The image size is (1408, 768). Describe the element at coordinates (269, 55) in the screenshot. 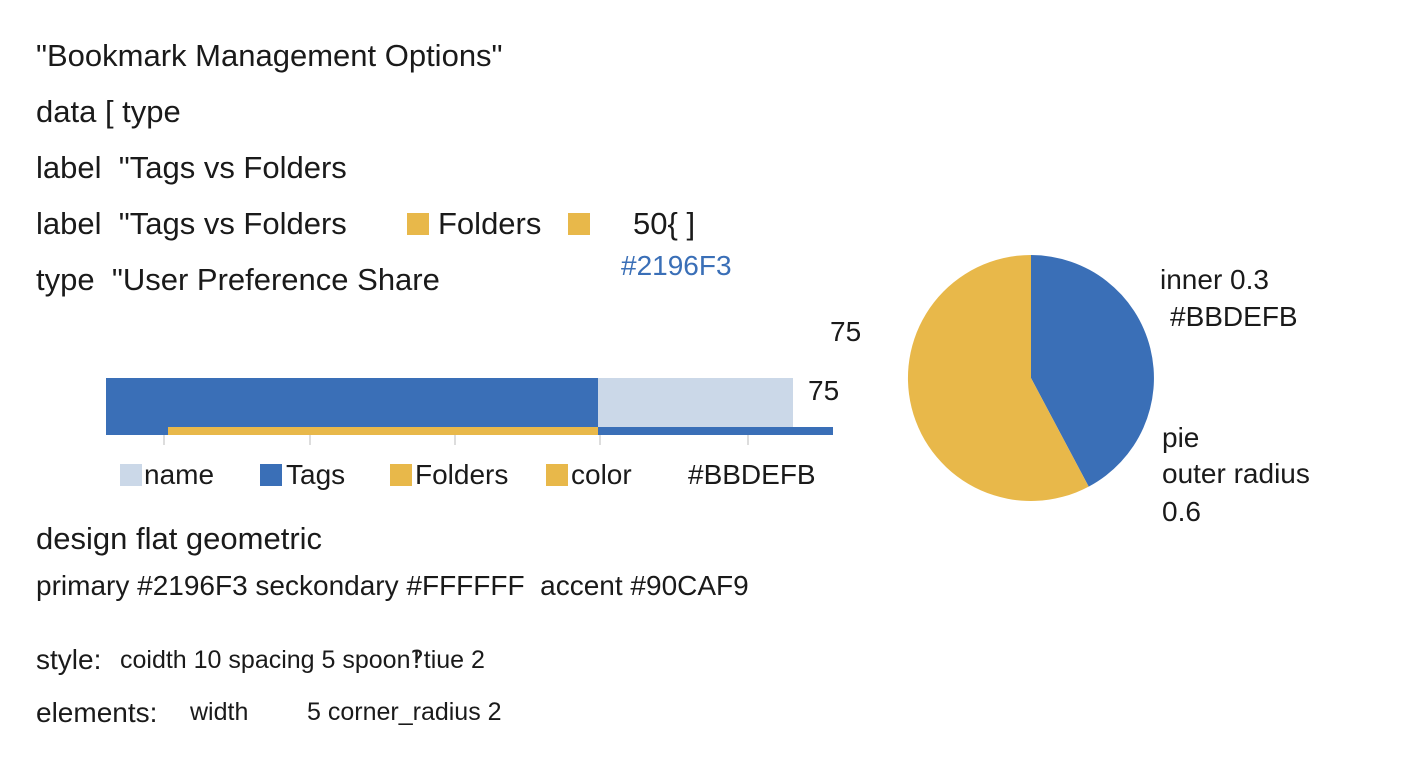

I see `title: "Bookmark Management Options"` at that location.